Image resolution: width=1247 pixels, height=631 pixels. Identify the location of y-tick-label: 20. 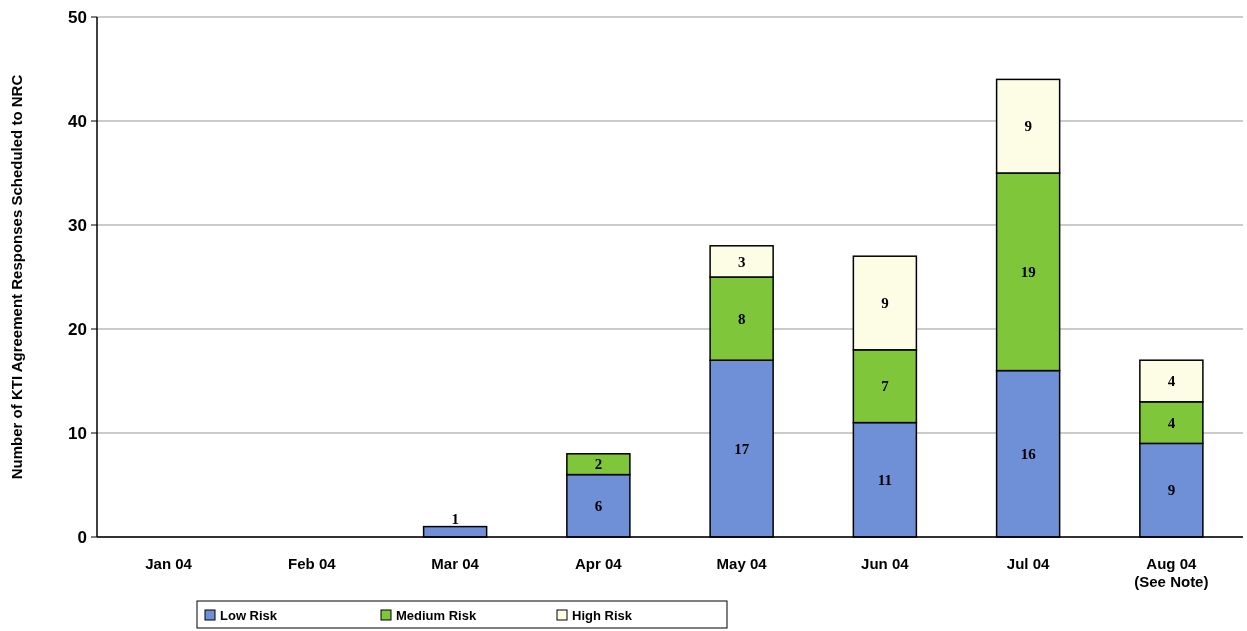
(77, 329).